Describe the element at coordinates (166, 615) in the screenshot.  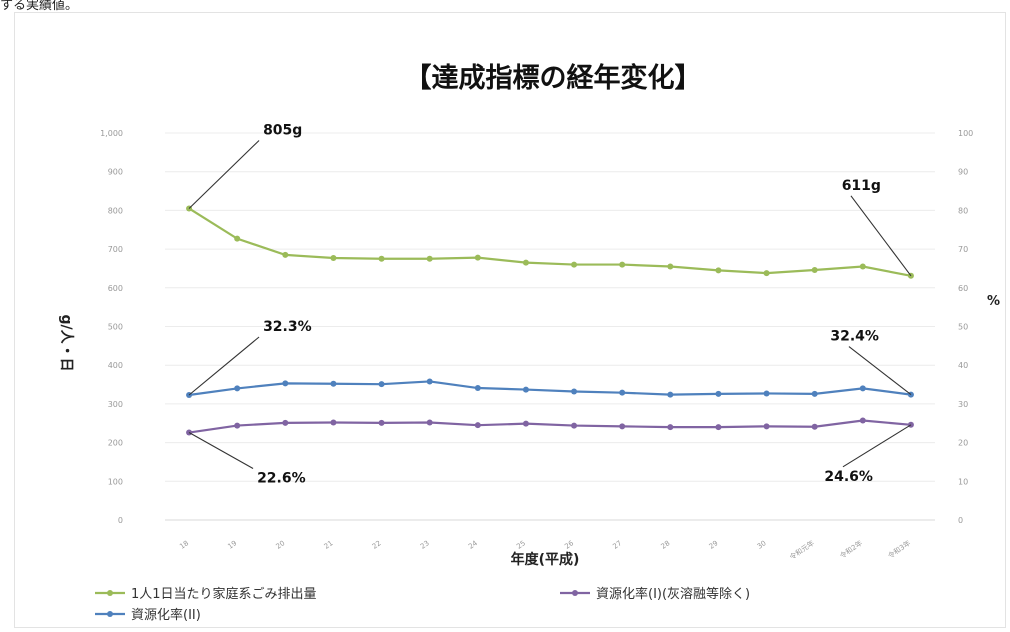
I see `legend-label: 資源化率(II)` at that location.